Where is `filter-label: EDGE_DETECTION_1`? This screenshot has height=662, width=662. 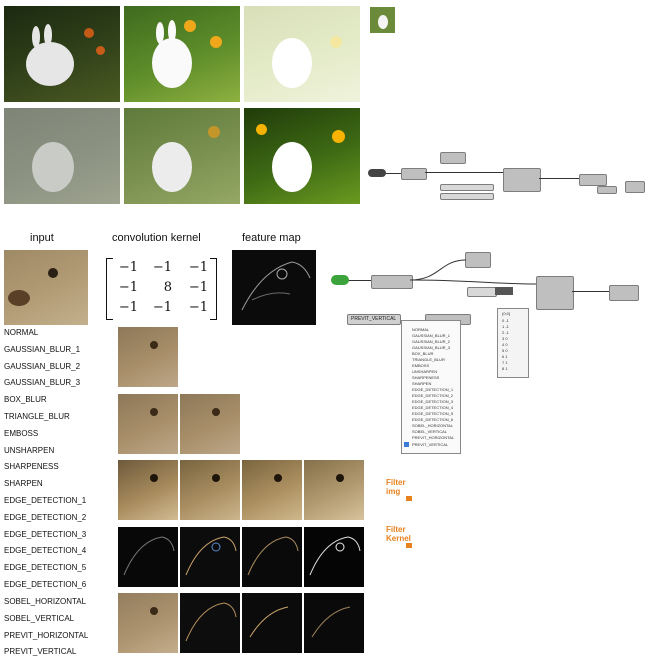 filter-label: EDGE_DETECTION_1 is located at coordinates (45, 500).